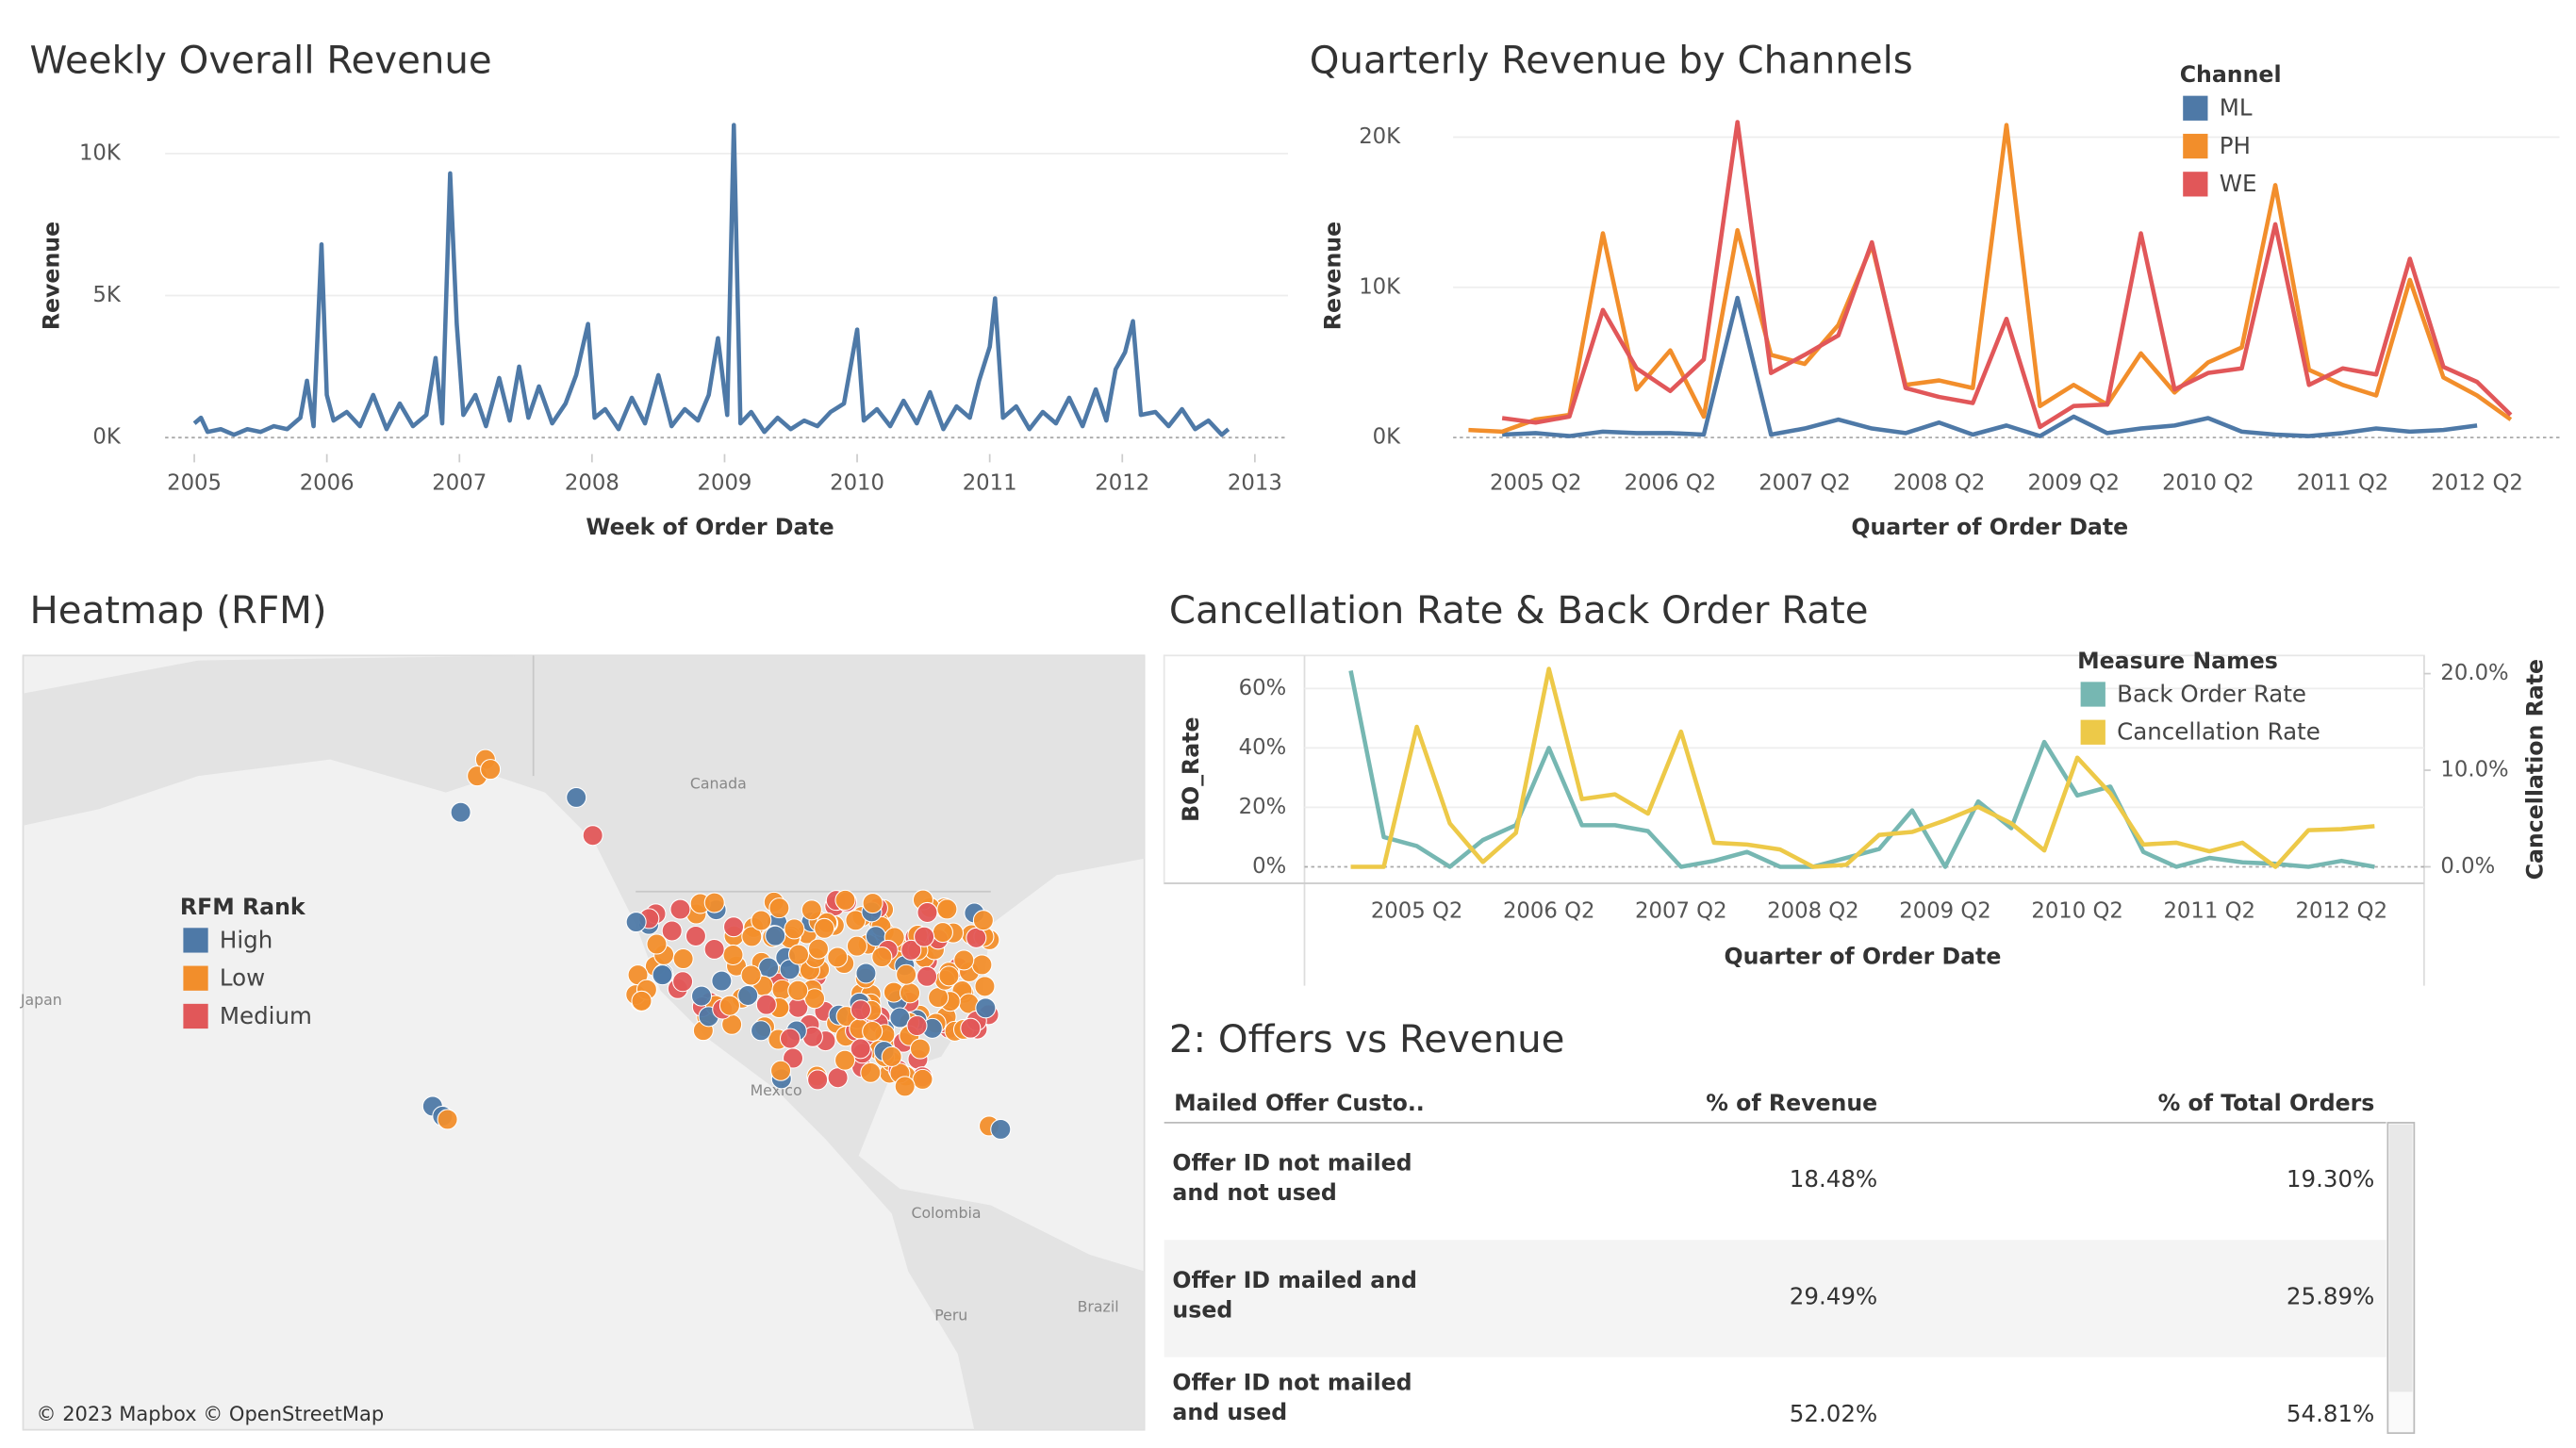 This screenshot has height=1448, width=2576. I want to click on table-cell: 19.30%, so click(2330, 1179).